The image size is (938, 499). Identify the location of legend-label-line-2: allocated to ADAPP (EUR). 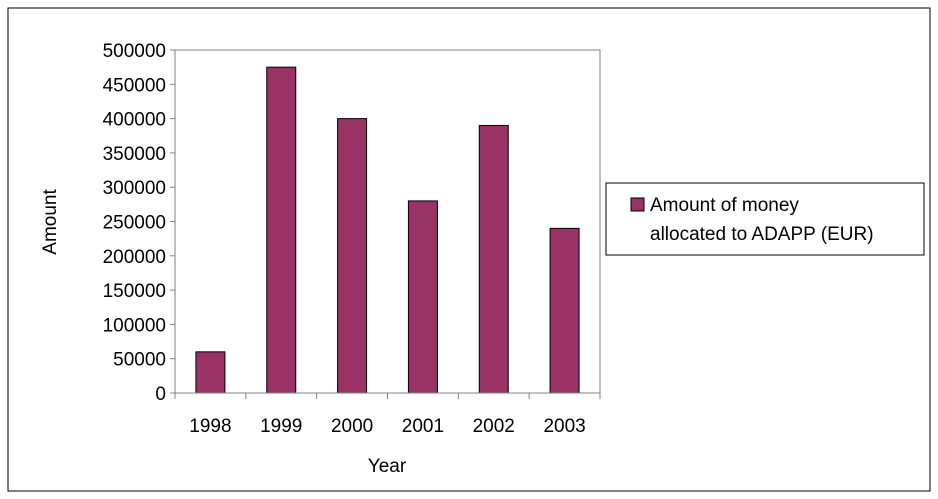
(762, 234).